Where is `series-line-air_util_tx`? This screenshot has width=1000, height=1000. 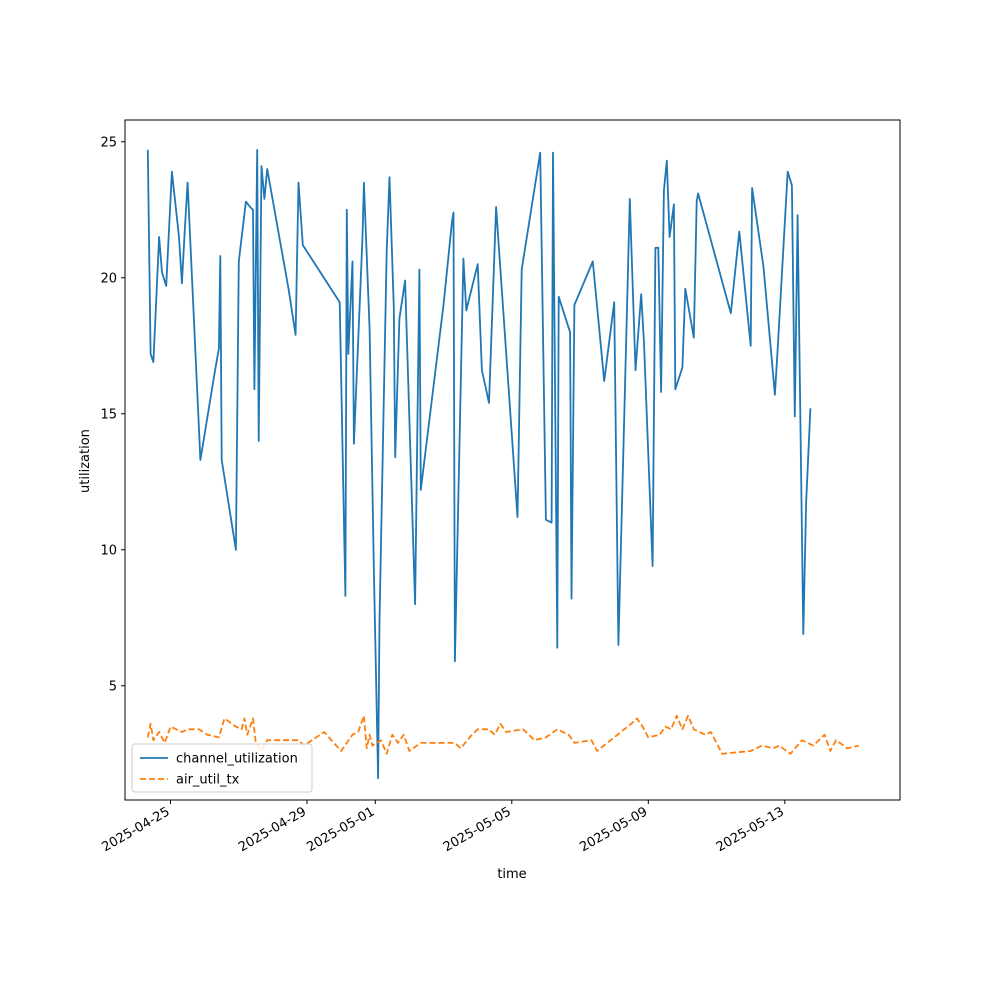 series-line-air_util_tx is located at coordinates (503, 734).